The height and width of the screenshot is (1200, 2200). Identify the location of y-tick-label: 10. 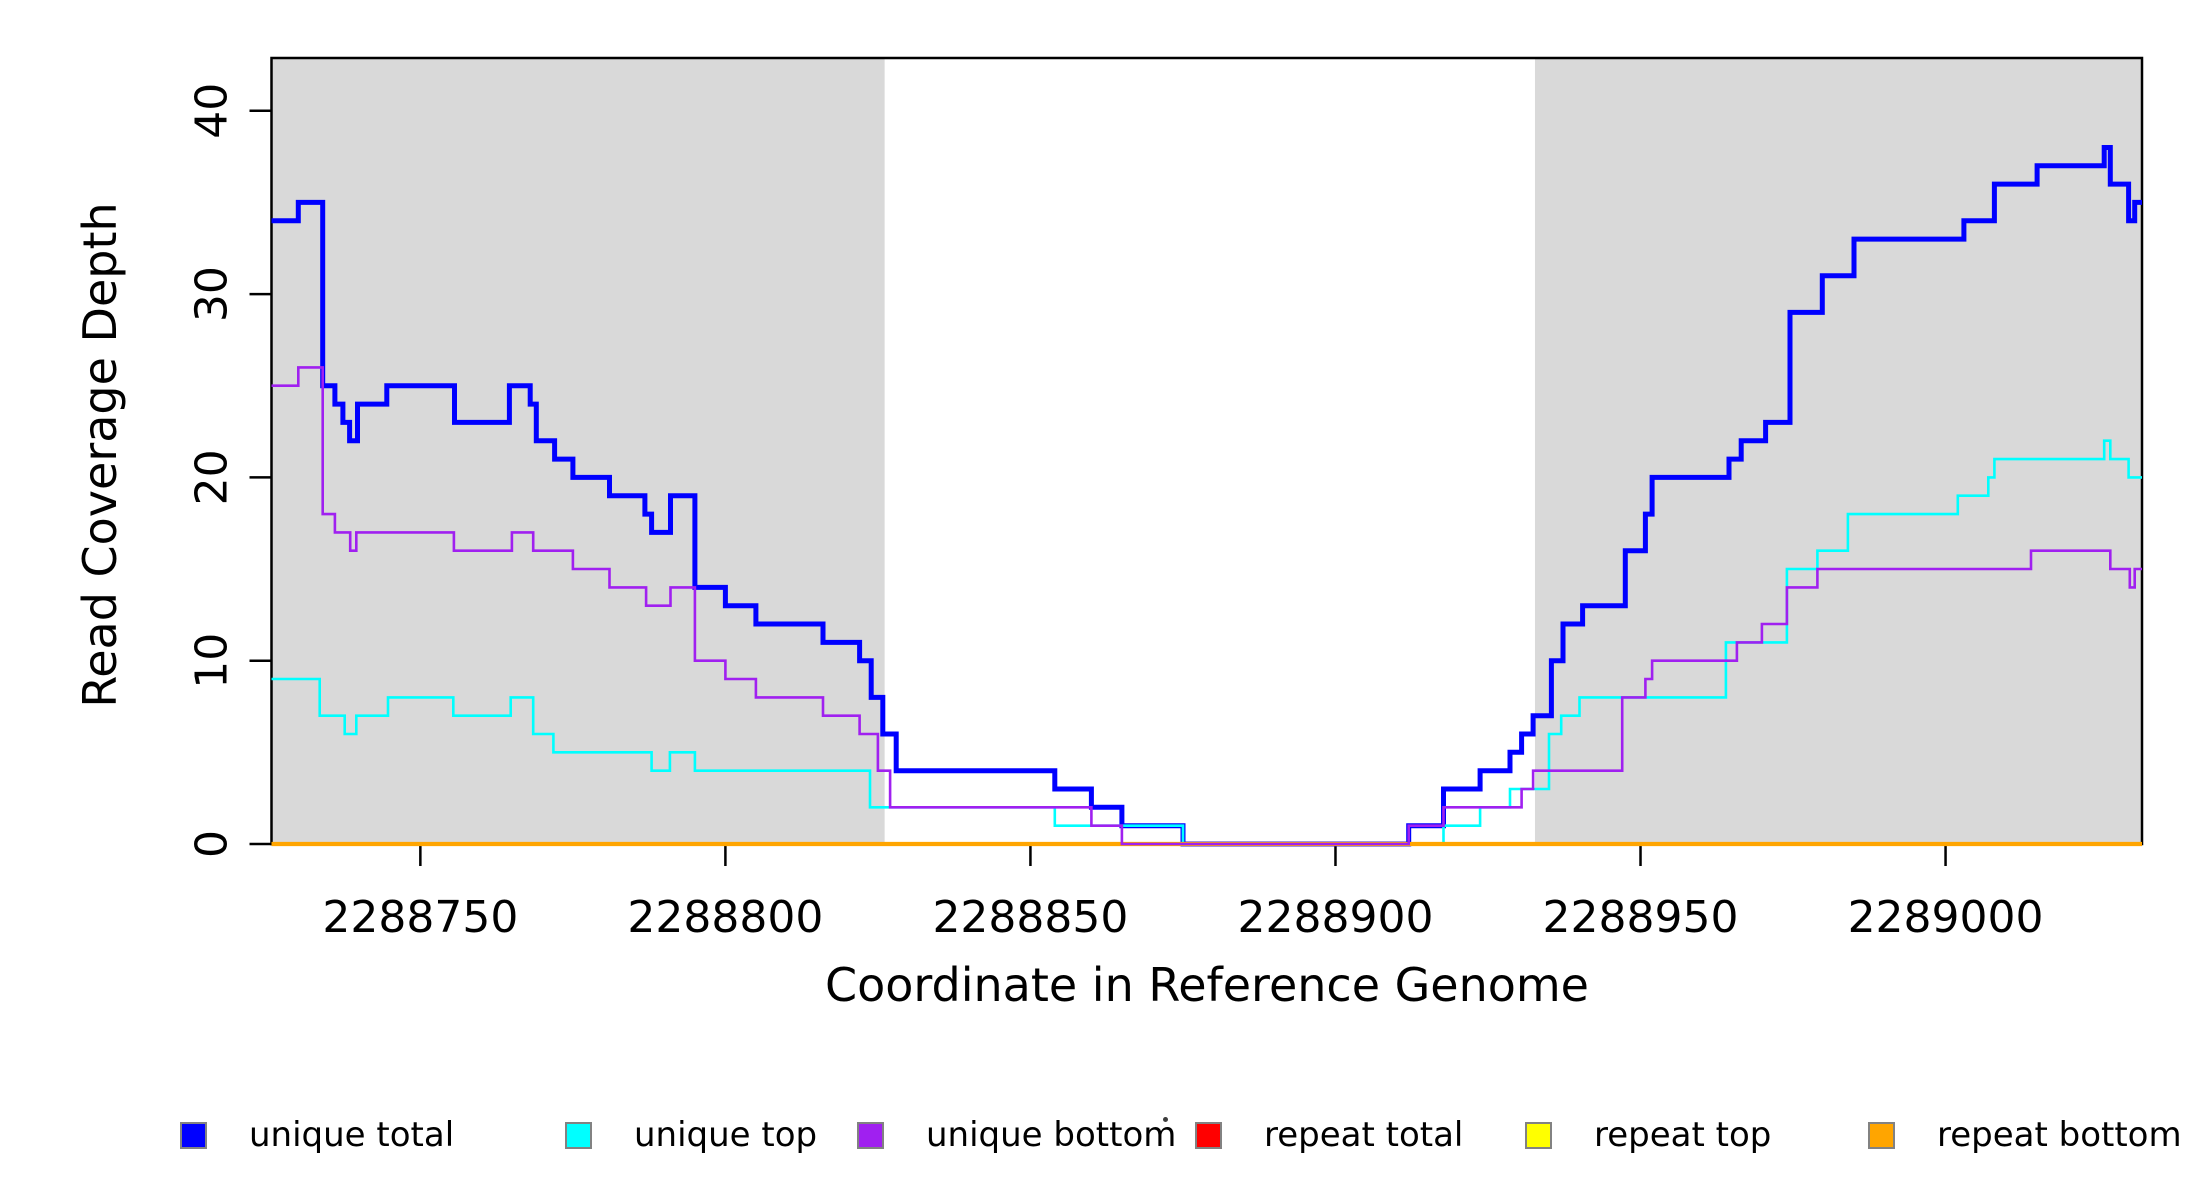
(212, 661).